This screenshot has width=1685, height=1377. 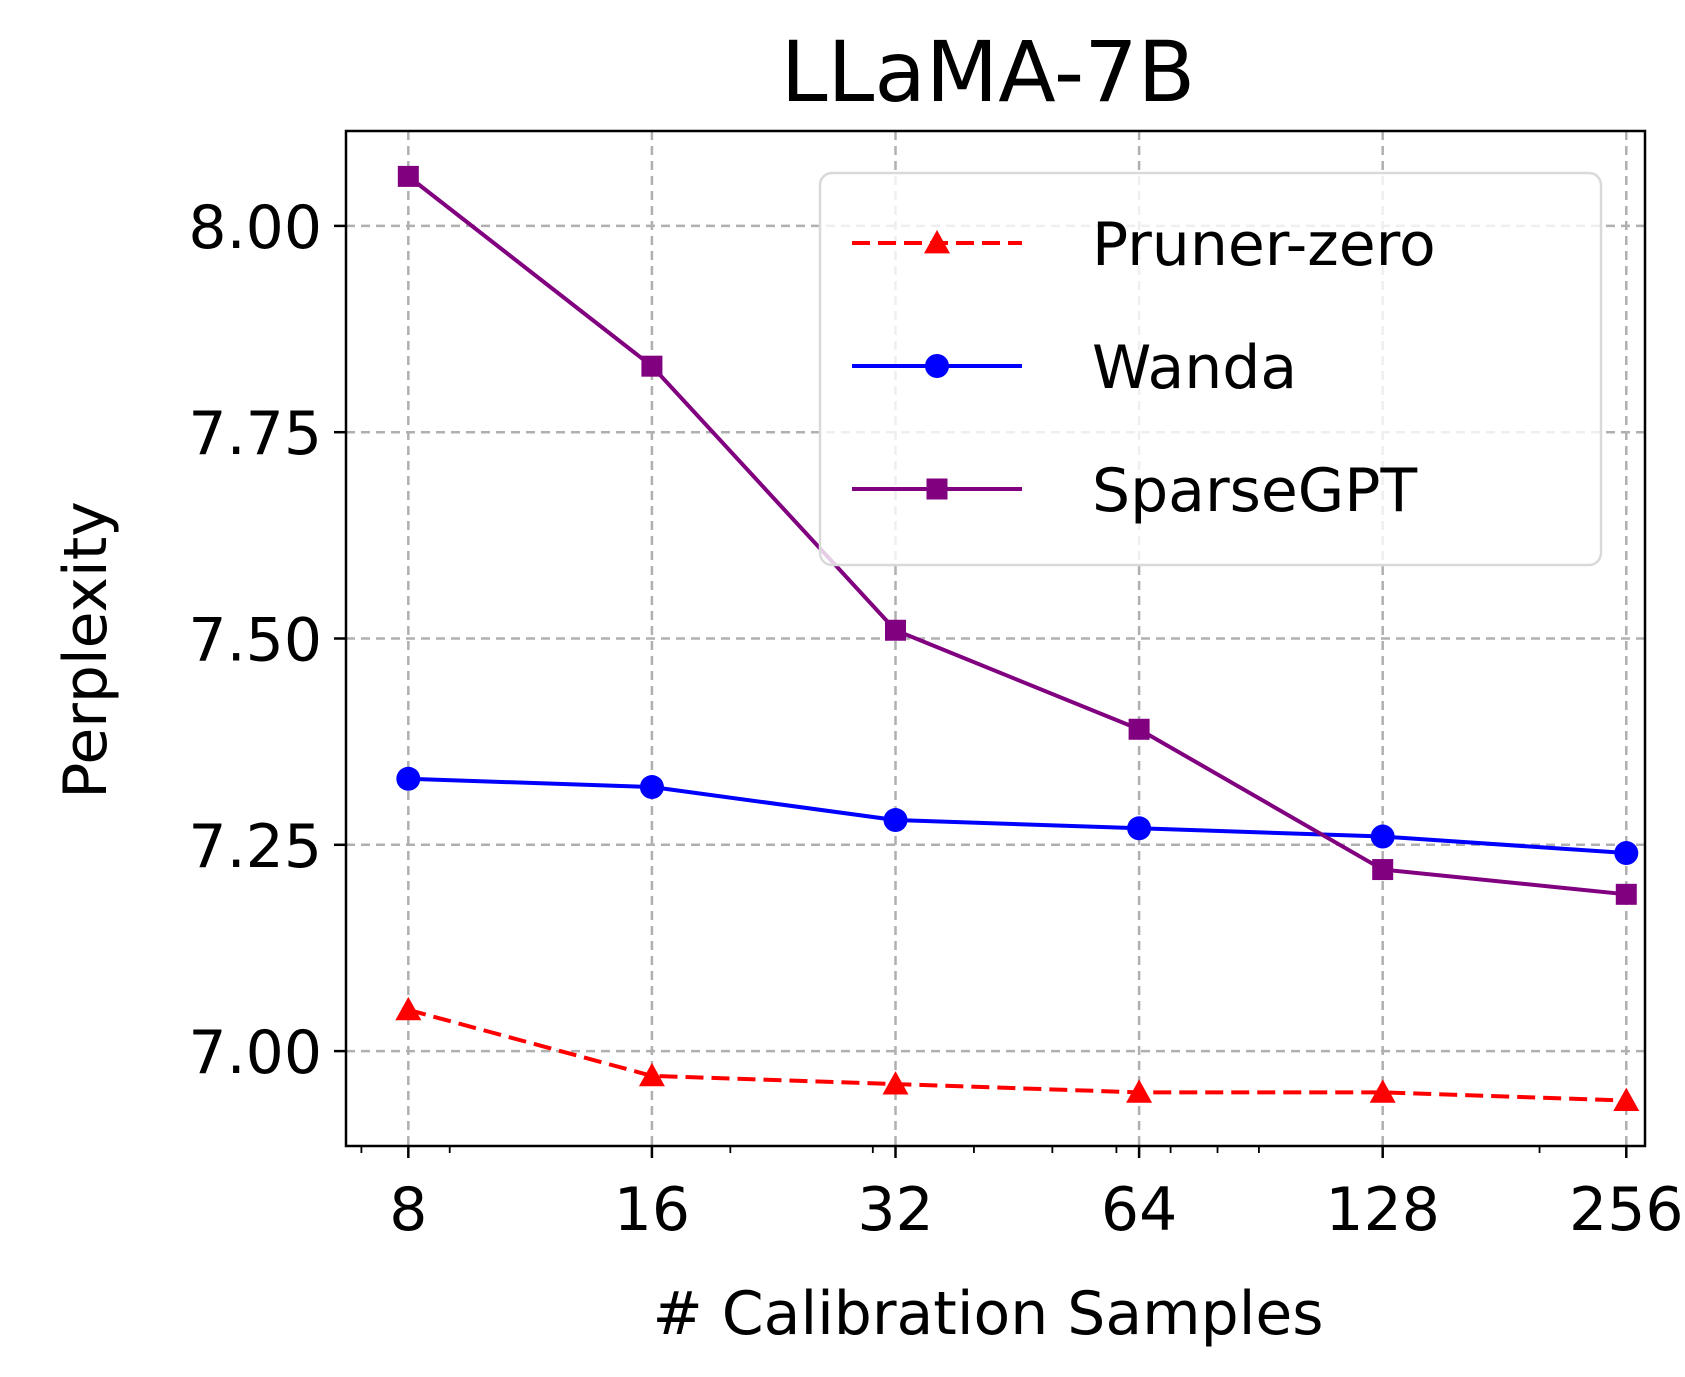 What do you see at coordinates (987, 1314) in the screenshot?
I see `x-axis-label: # Calibration Samples` at bounding box center [987, 1314].